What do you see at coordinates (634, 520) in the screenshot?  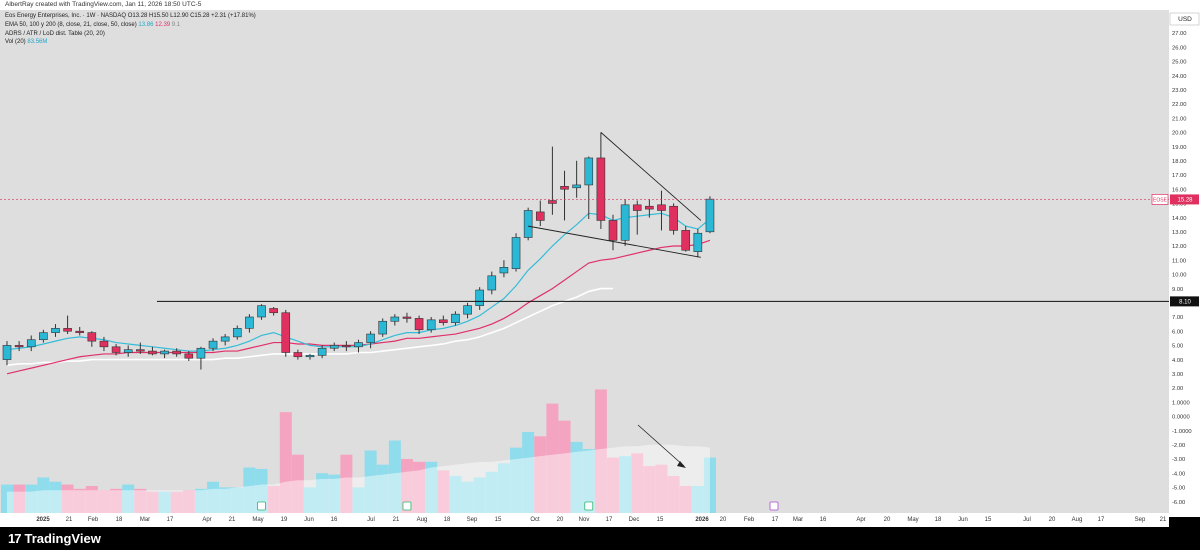 I see `x-tick-label: Dec` at bounding box center [634, 520].